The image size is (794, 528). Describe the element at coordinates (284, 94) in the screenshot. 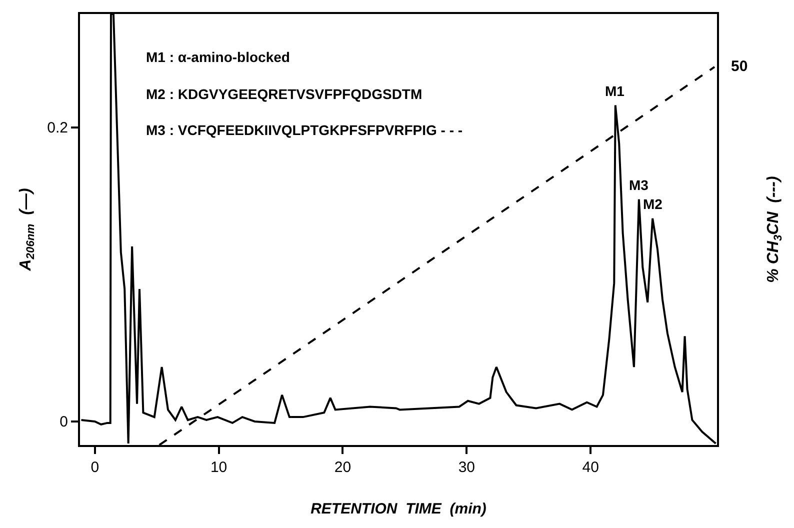

I see `annotation: M2 : KDGVYGEEQRETVSVFPFQDGSDTM` at that location.